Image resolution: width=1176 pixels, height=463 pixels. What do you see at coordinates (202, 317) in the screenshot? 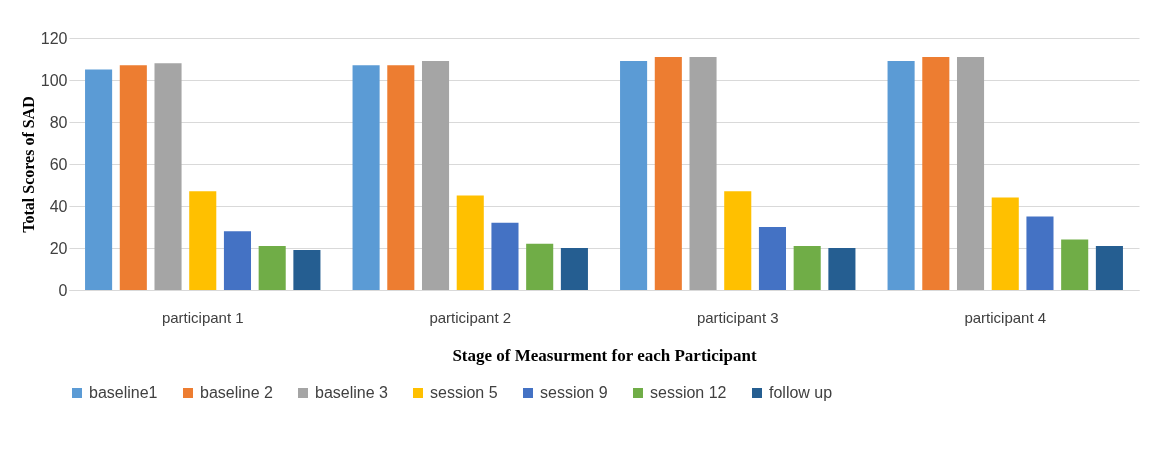
I see `x-tick-label: participant 1` at bounding box center [202, 317].